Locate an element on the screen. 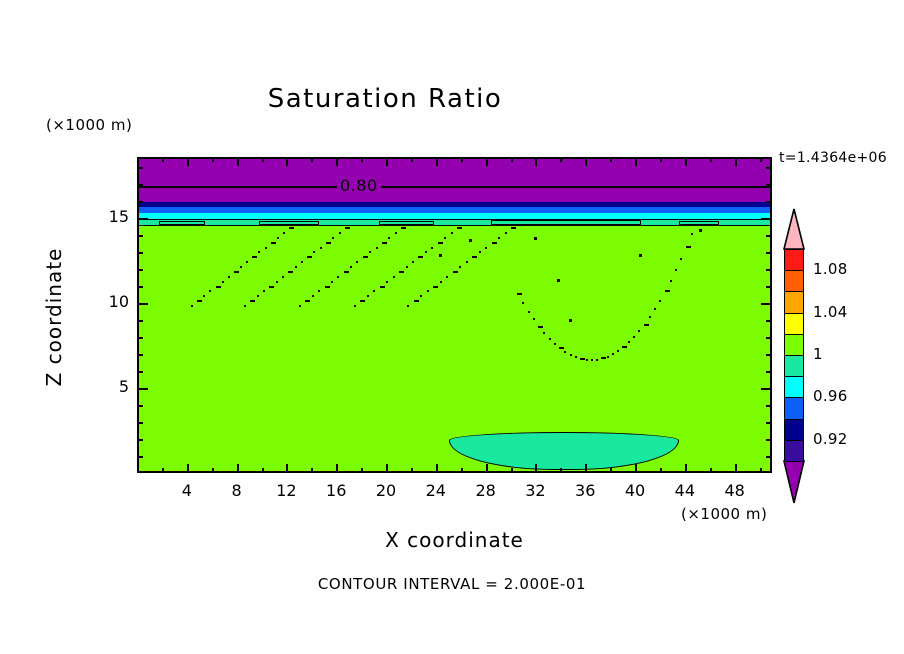  region-blue-transition is located at coordinates (454, 210).